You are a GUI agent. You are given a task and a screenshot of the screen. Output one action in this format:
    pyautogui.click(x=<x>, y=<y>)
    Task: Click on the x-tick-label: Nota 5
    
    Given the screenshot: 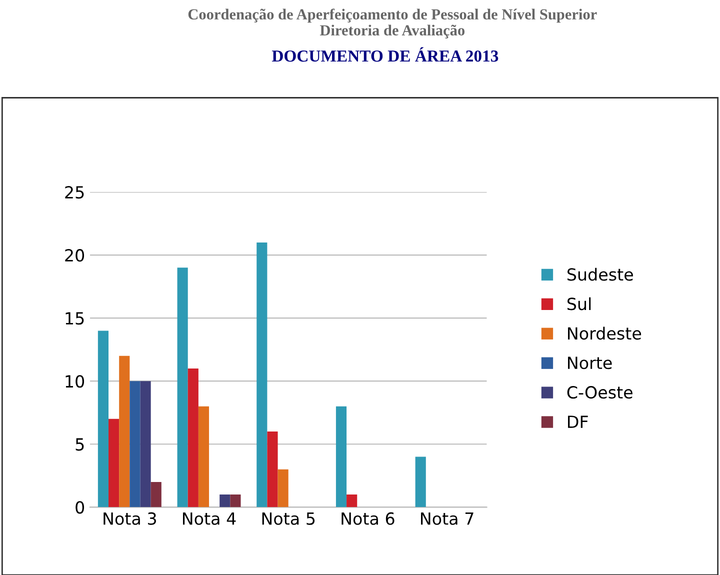 What is the action you would take?
    pyautogui.click(x=288, y=518)
    